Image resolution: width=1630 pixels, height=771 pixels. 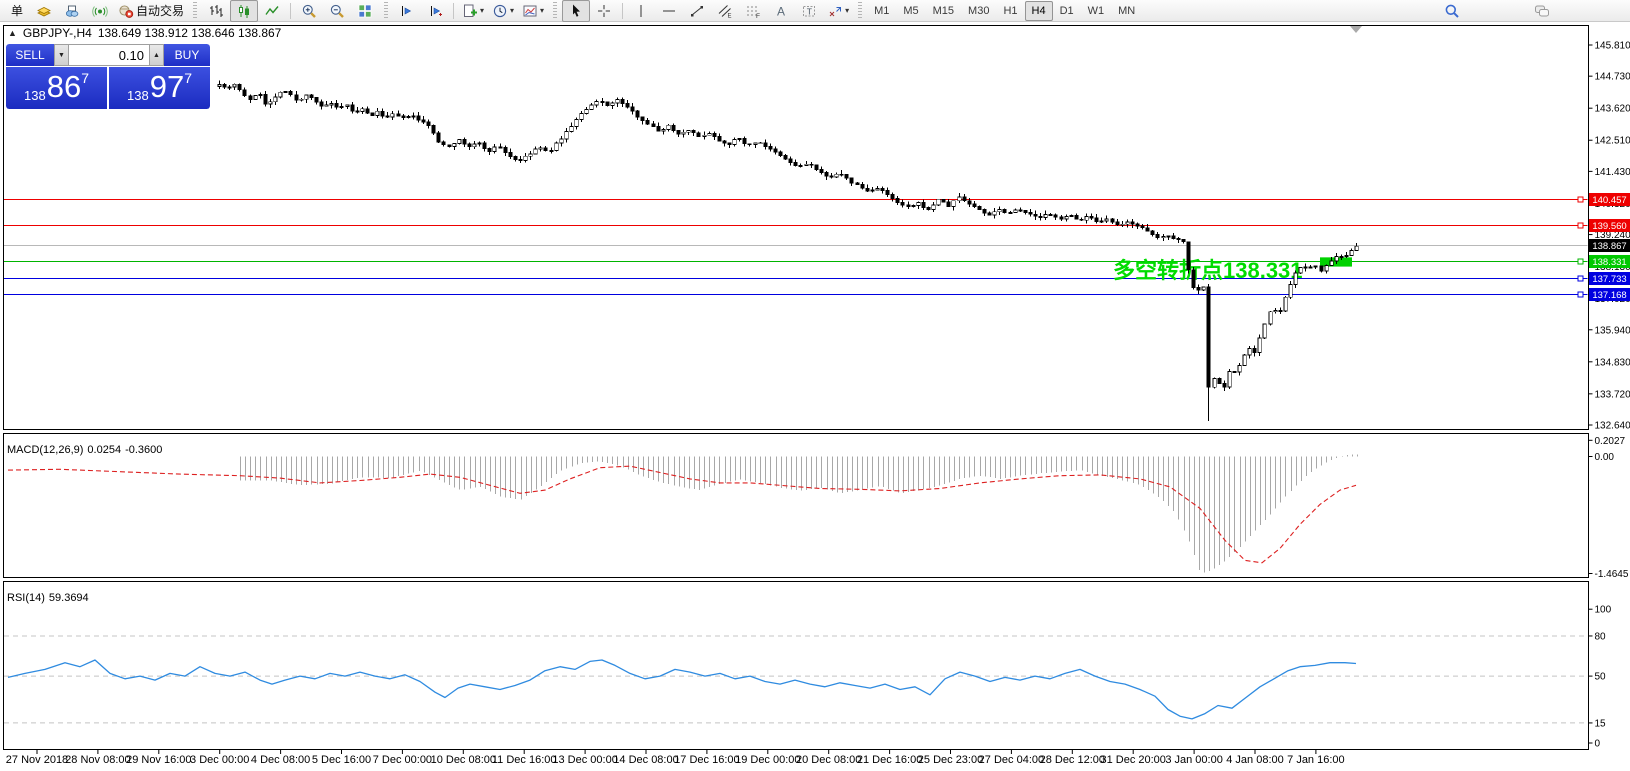 I want to click on price-level-lines, so click(x=796, y=247).